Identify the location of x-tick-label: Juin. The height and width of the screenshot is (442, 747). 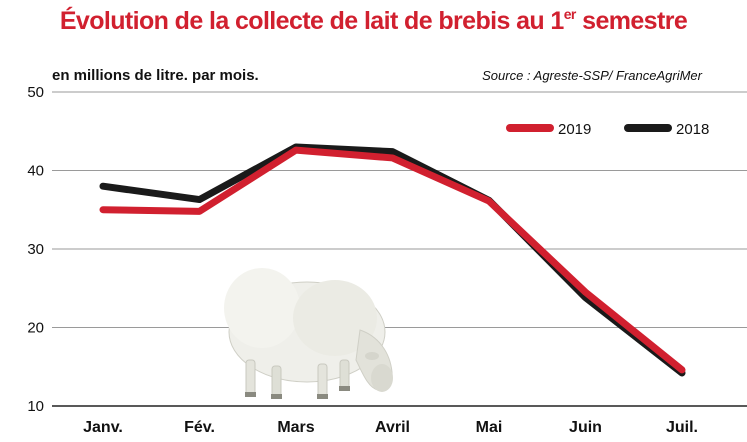
(585, 427).